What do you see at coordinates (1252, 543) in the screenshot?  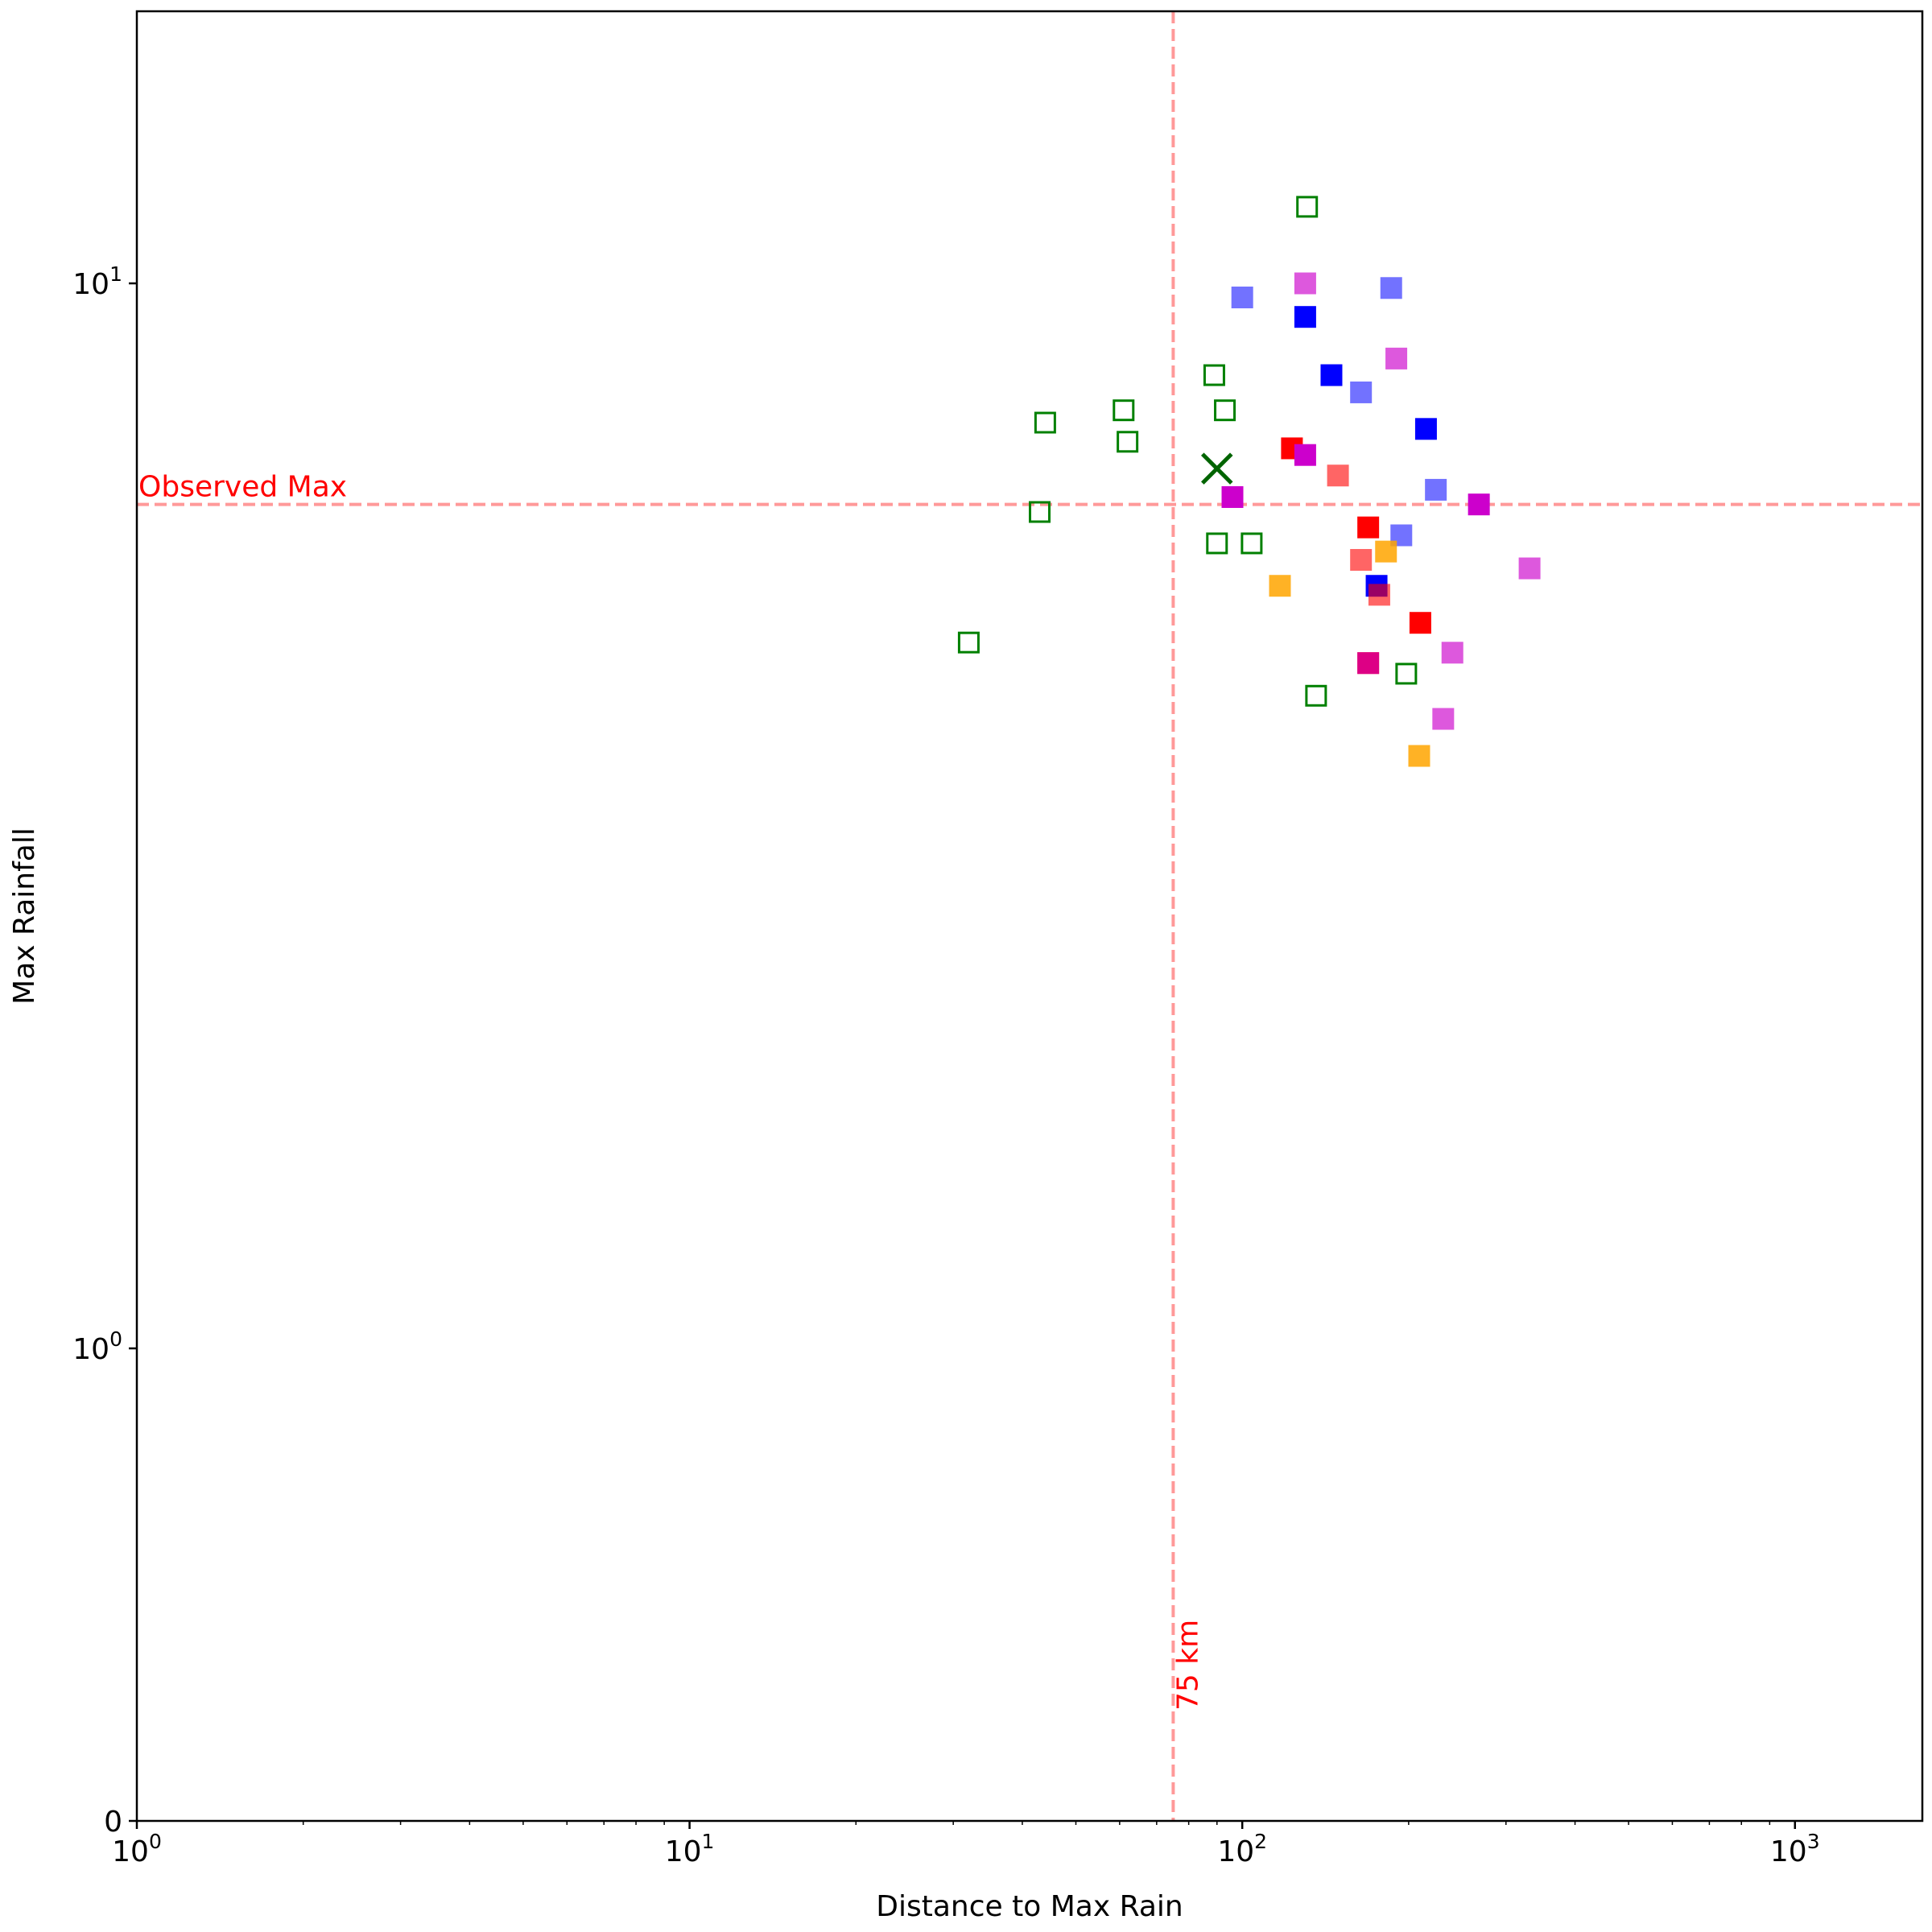 I see `scatter-point-s0-p8` at bounding box center [1252, 543].